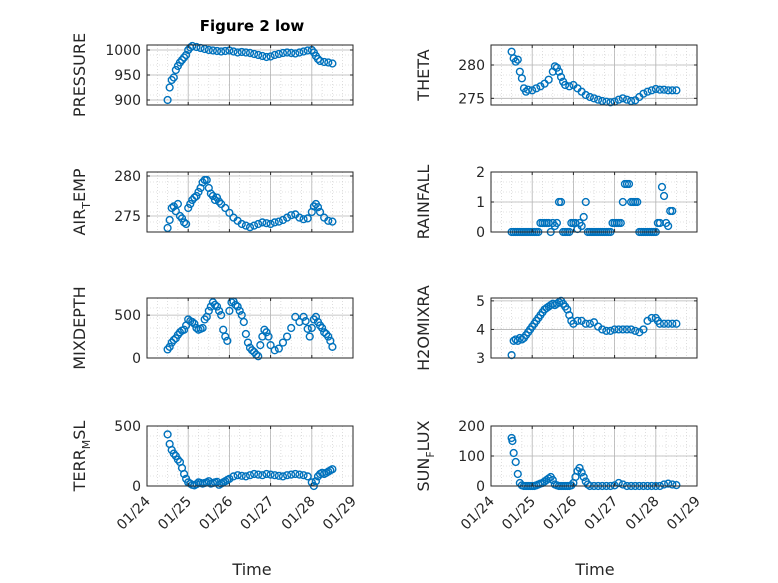  I want to click on y-tick-label: 1, so click(480, 203).